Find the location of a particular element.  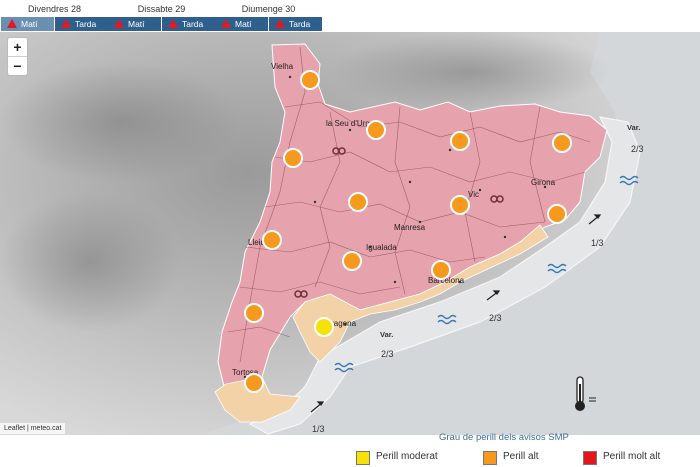

zoom-out-button: − is located at coordinates (17, 65).